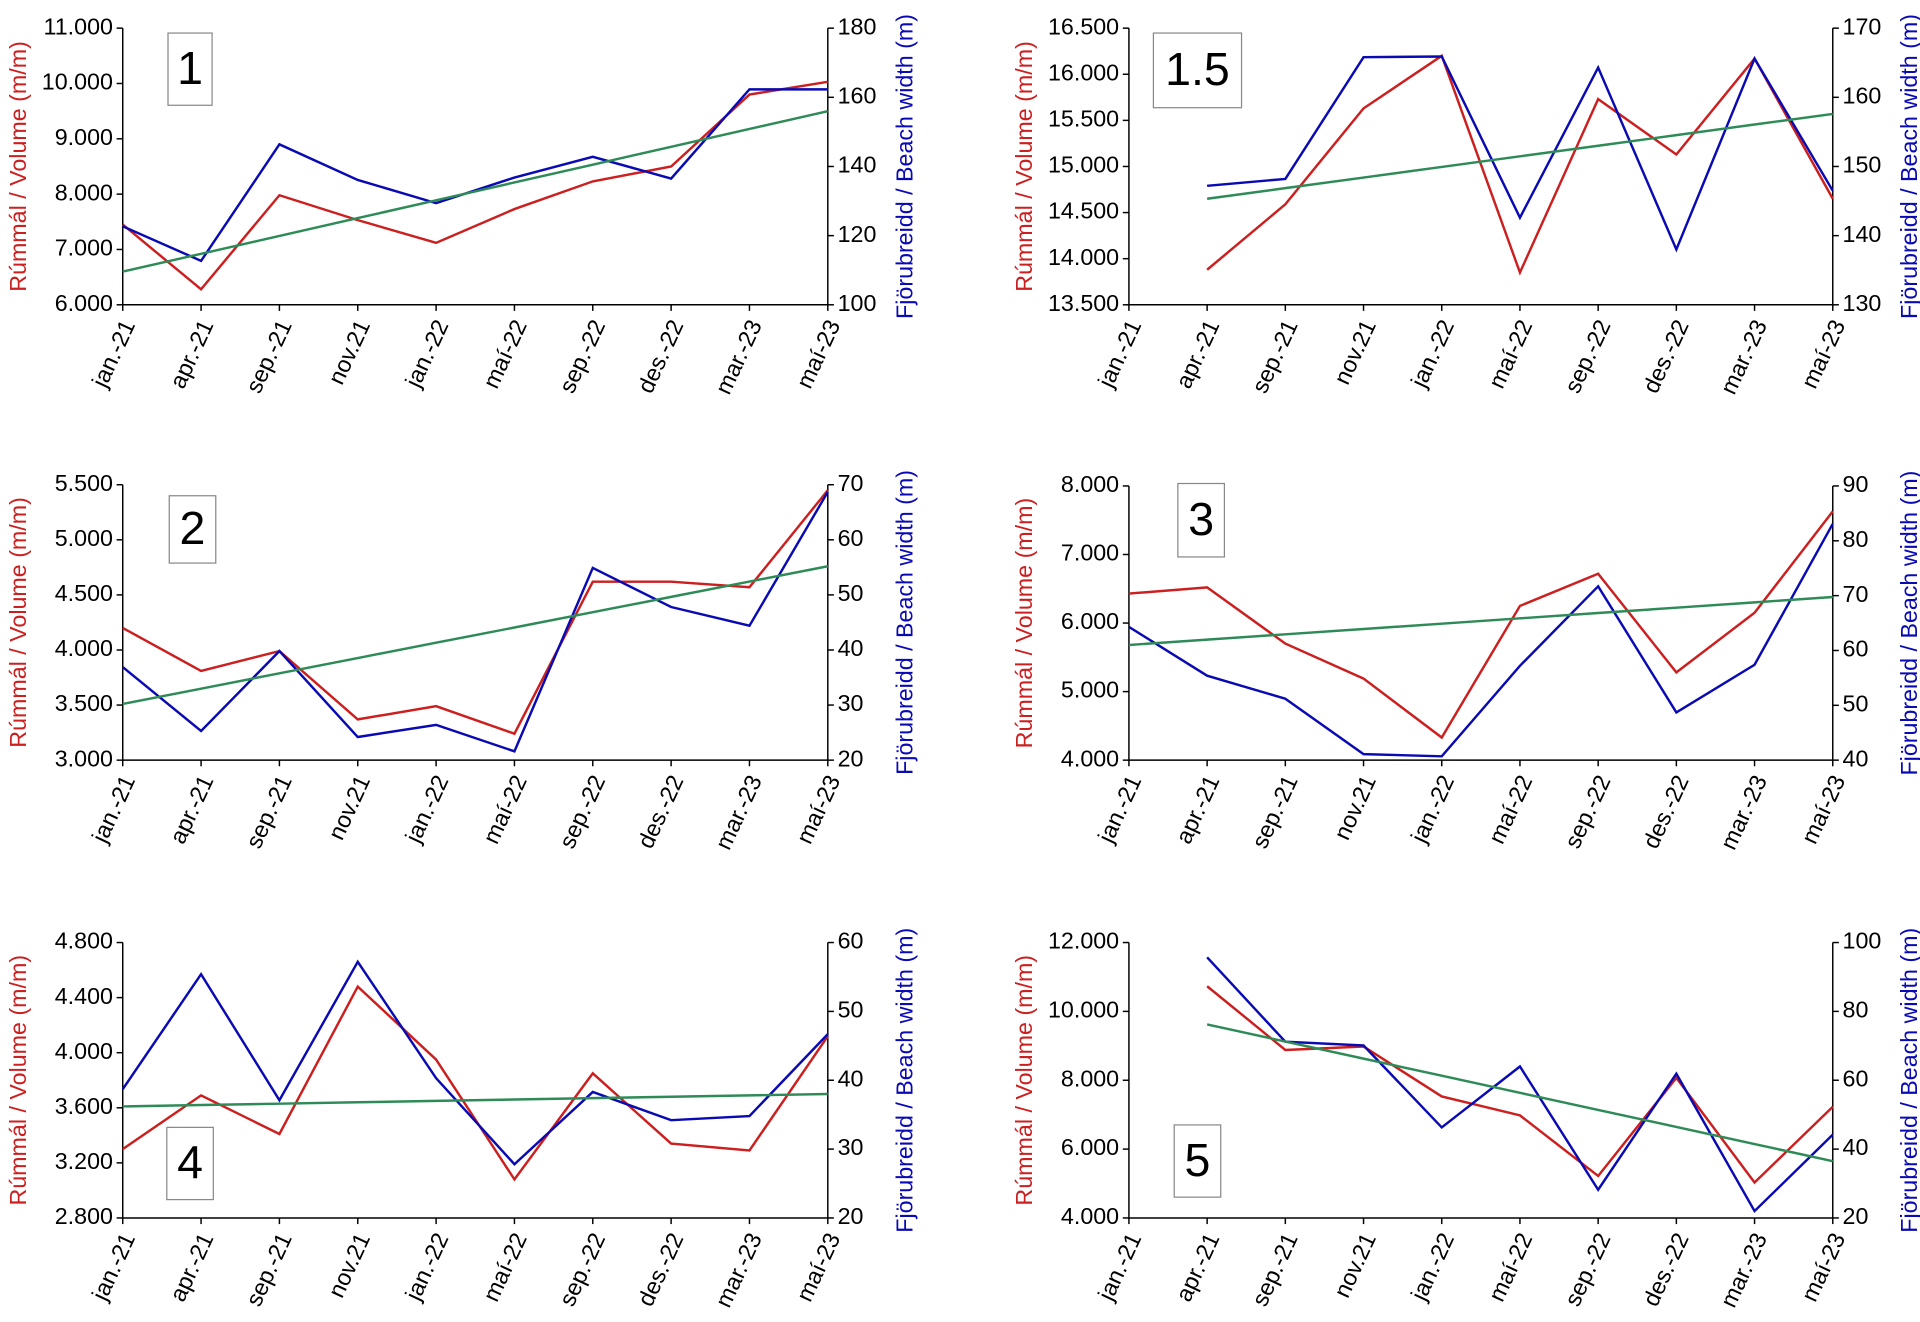  I want to click on y-tick-label: 5.500, so click(84, 483).